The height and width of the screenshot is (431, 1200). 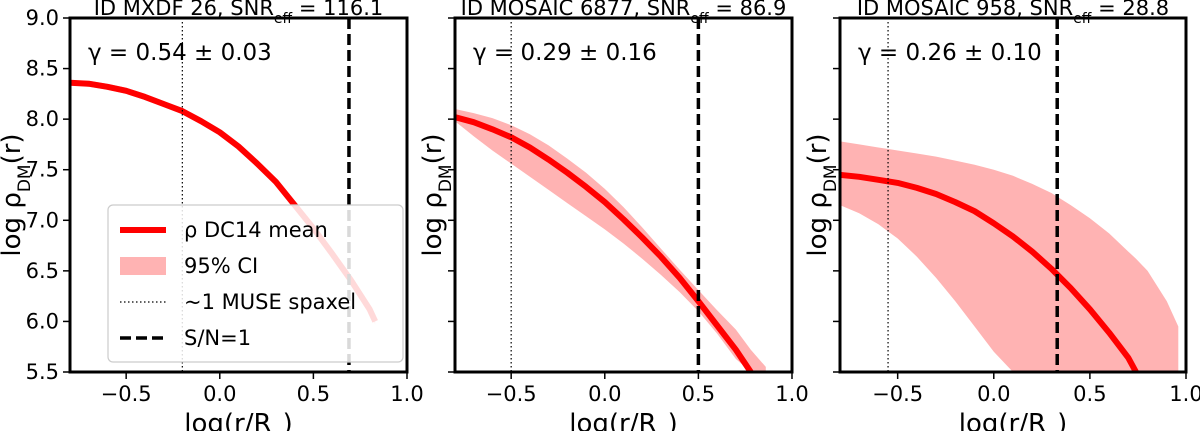 I want to click on legend-label: S/N=1, so click(x=217, y=338).